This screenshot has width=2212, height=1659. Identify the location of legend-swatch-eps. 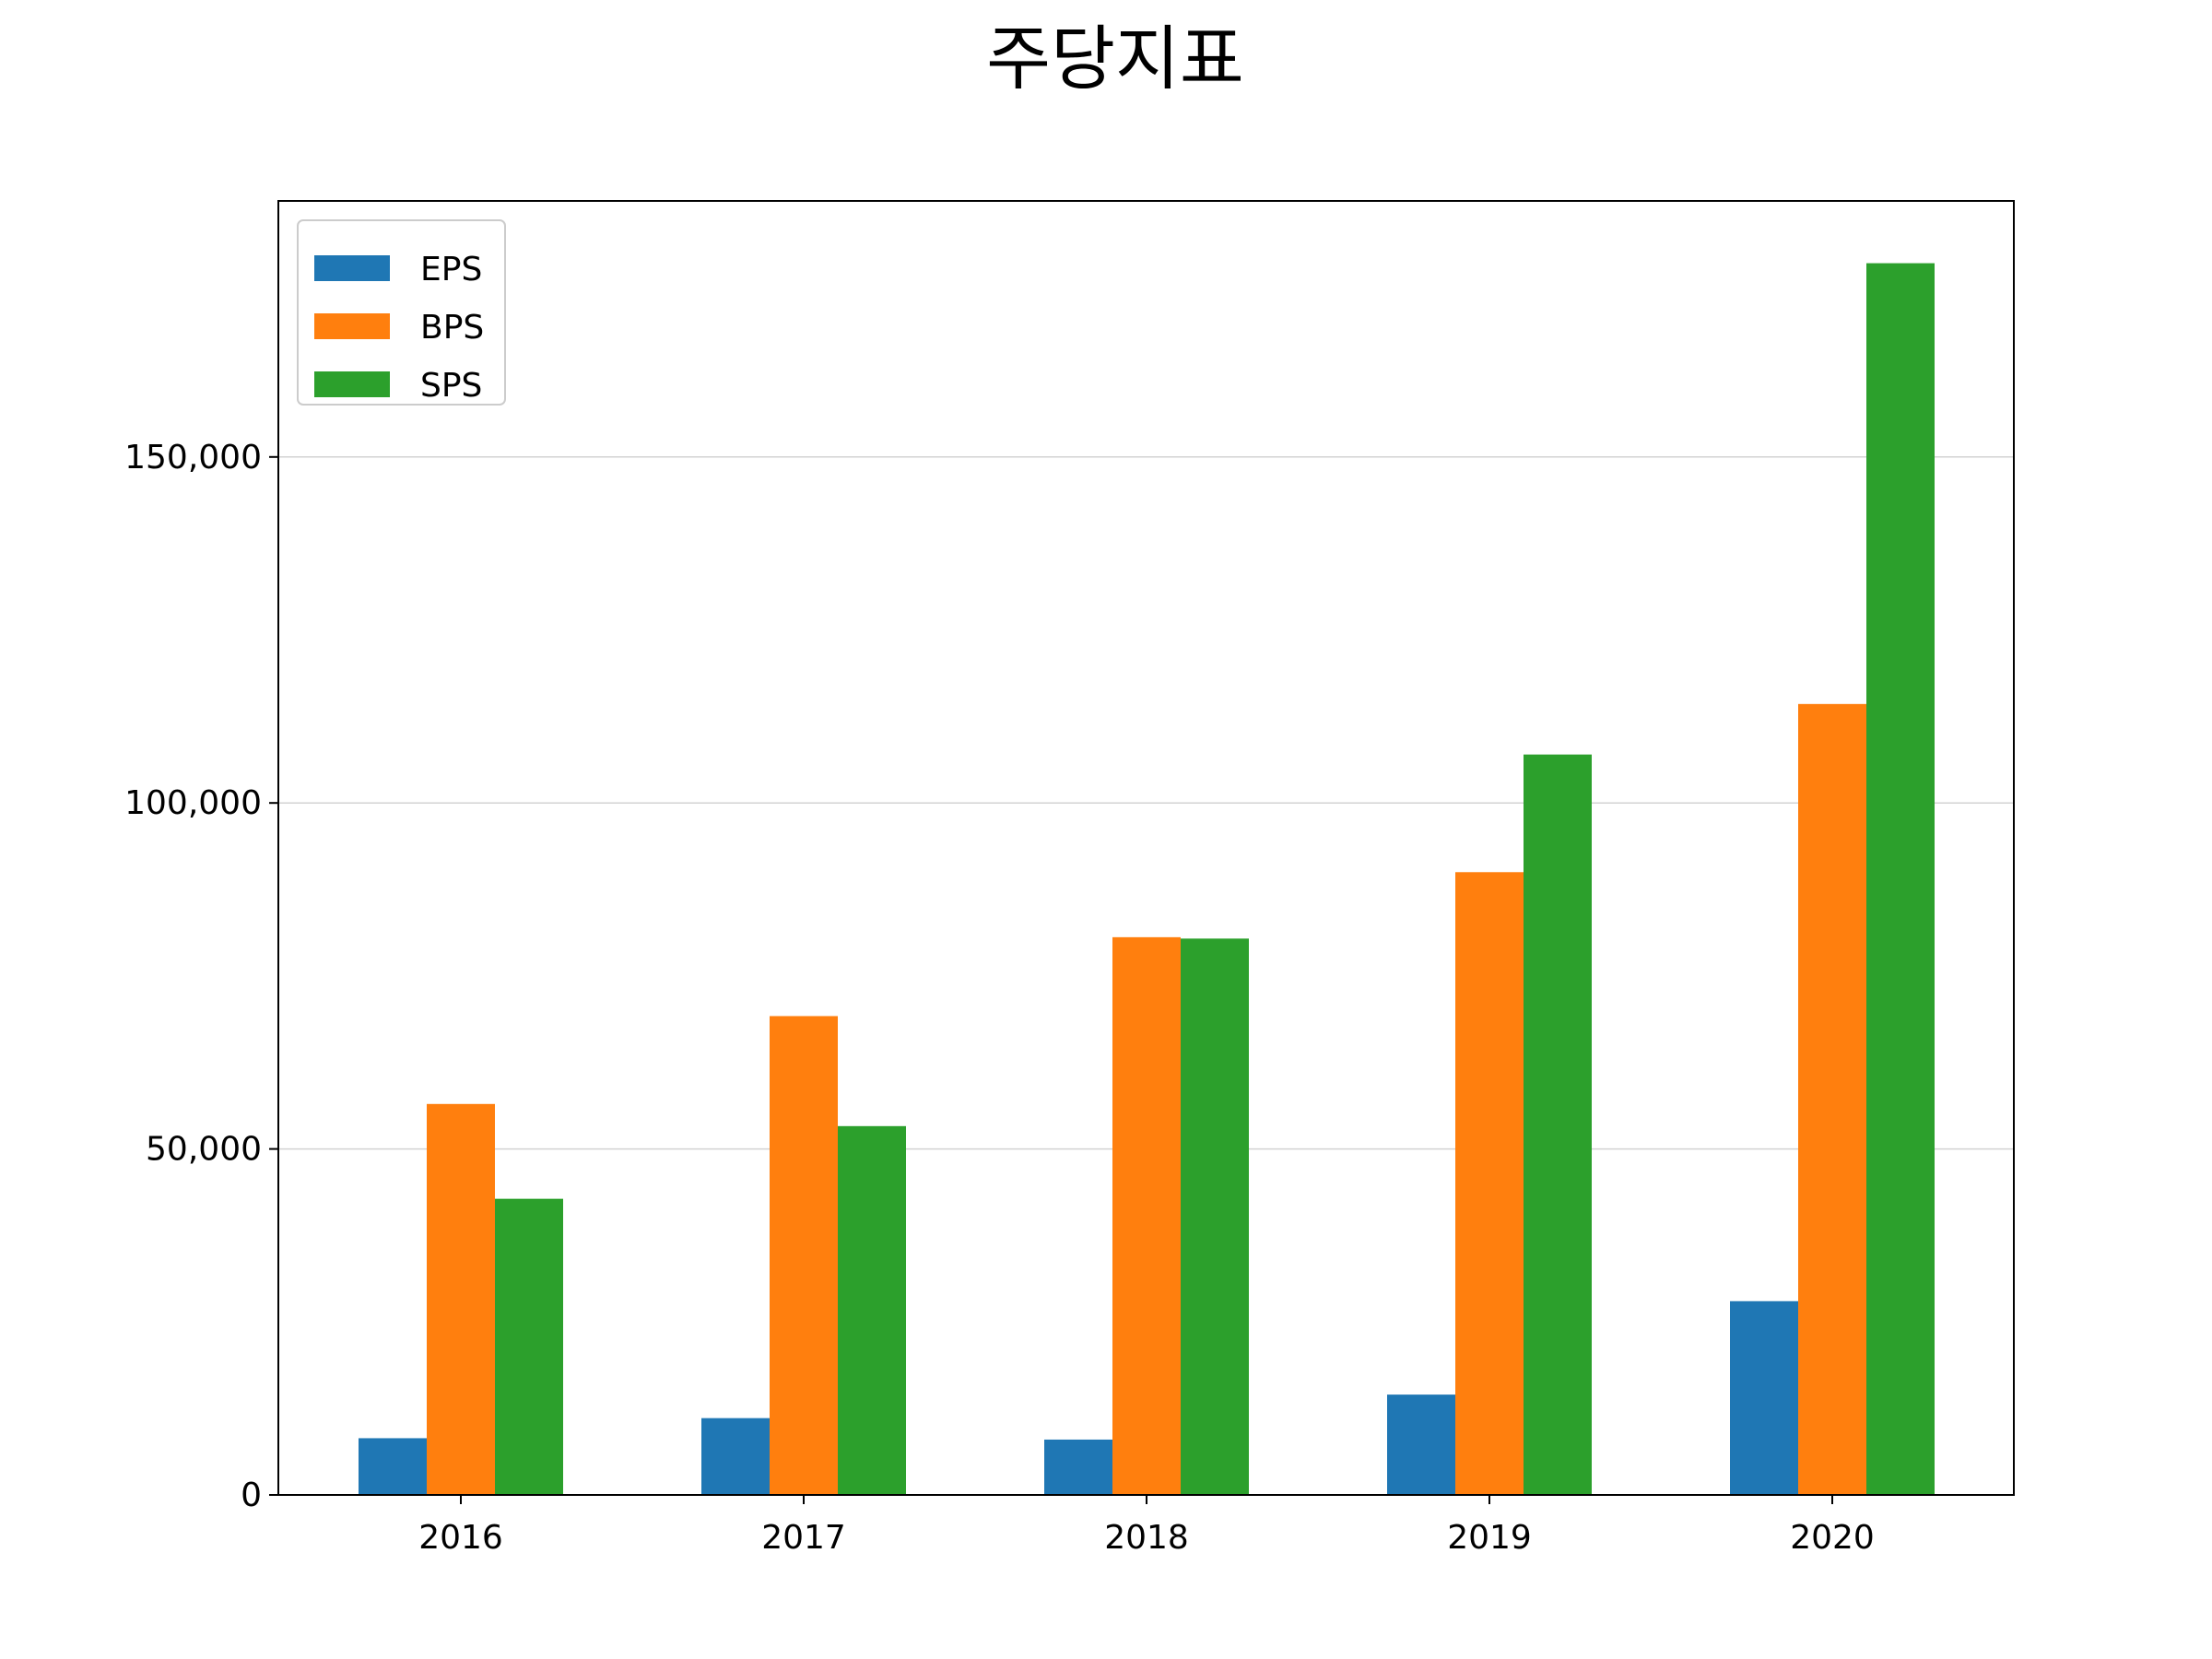
(352, 268).